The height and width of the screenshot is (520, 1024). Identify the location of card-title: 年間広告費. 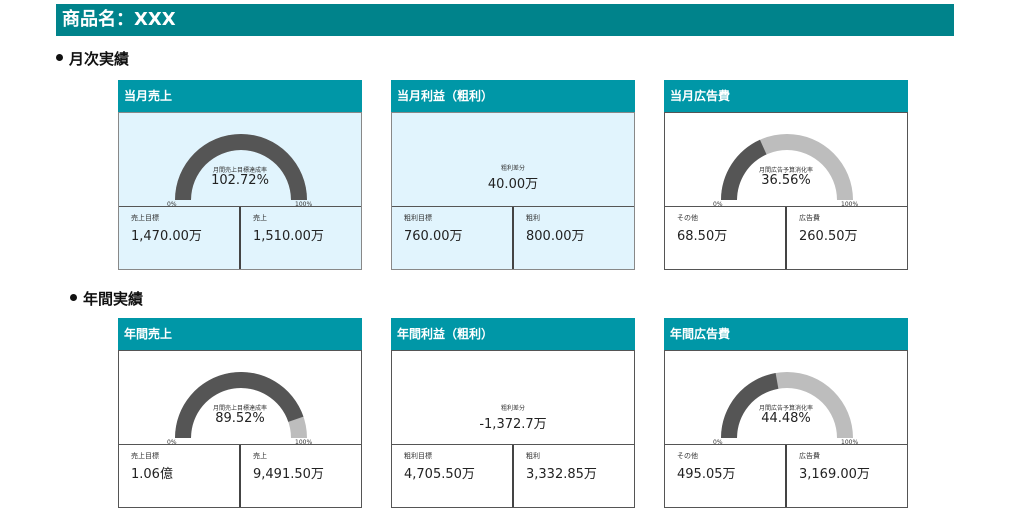
(786, 334).